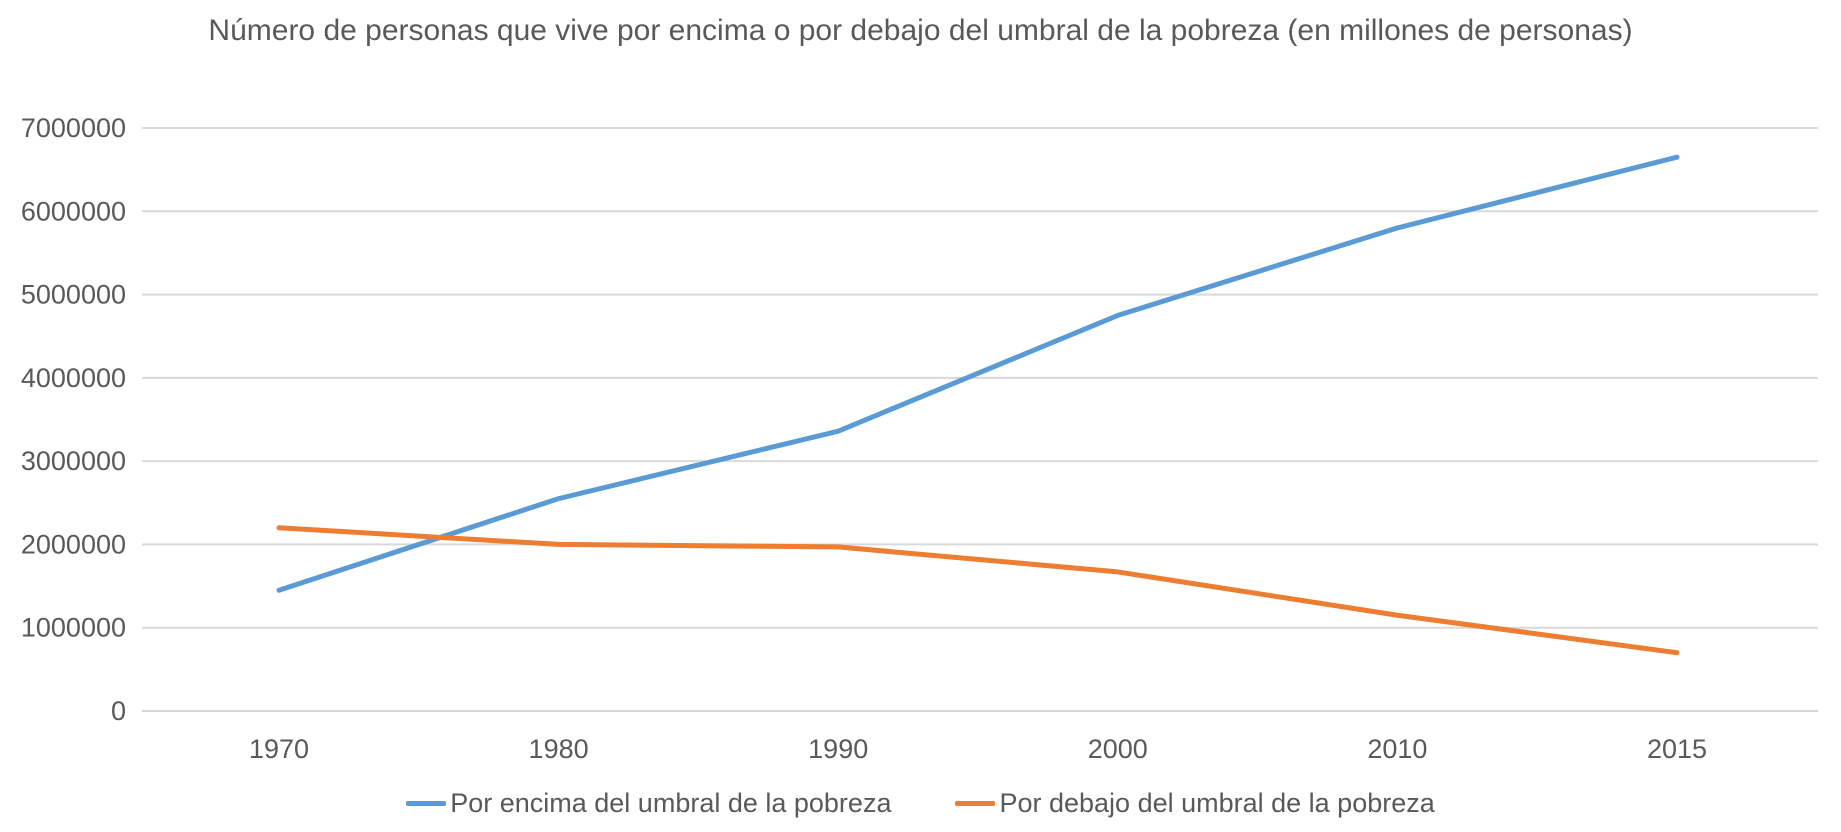 Image resolution: width=1841 pixels, height=832 pixels. I want to click on legend-item-por-encima: Por encima del umbral de la pobreza, so click(648, 803).